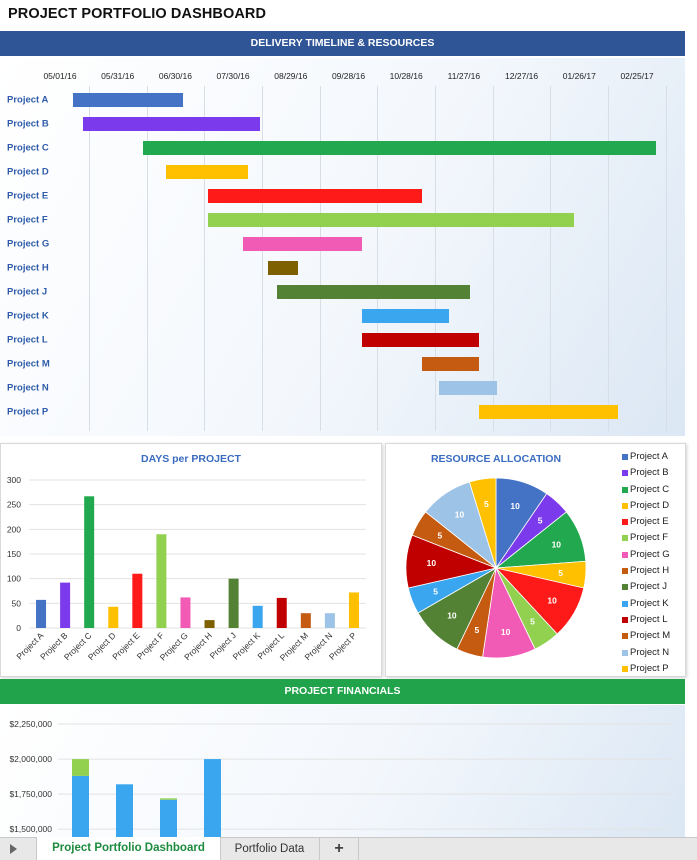 The image size is (697, 860). I want to click on days-y-tick: 50, so click(17, 603).